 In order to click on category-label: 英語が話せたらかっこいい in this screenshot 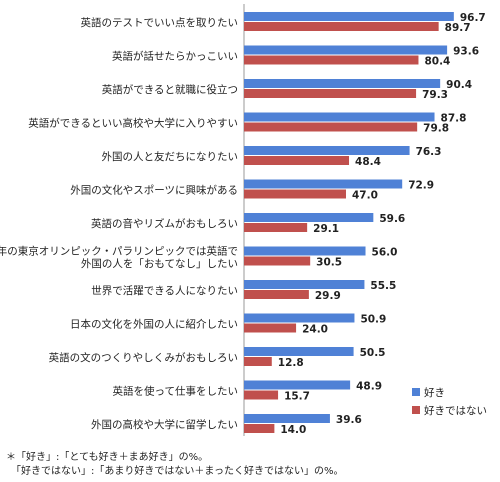, I will do `click(175, 56)`.